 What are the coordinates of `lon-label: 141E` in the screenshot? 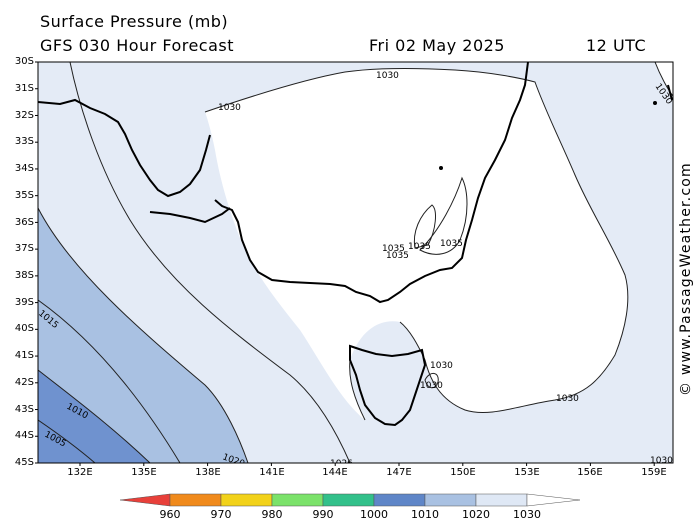 It's located at (272, 472).